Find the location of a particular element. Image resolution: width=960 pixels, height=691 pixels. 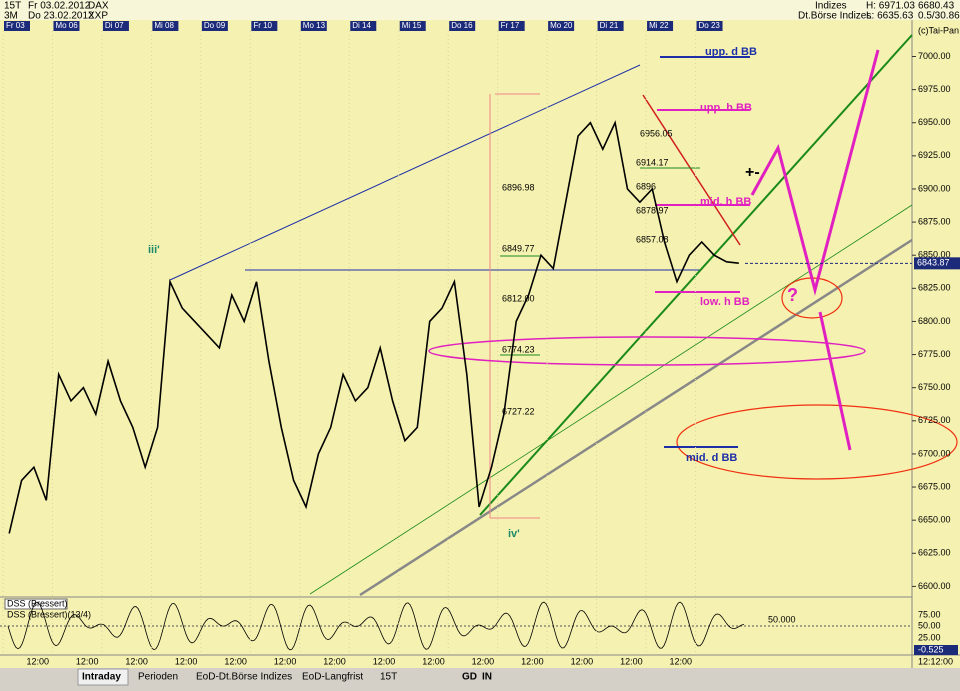

annotation: upp. d BB is located at coordinates (731, 52).